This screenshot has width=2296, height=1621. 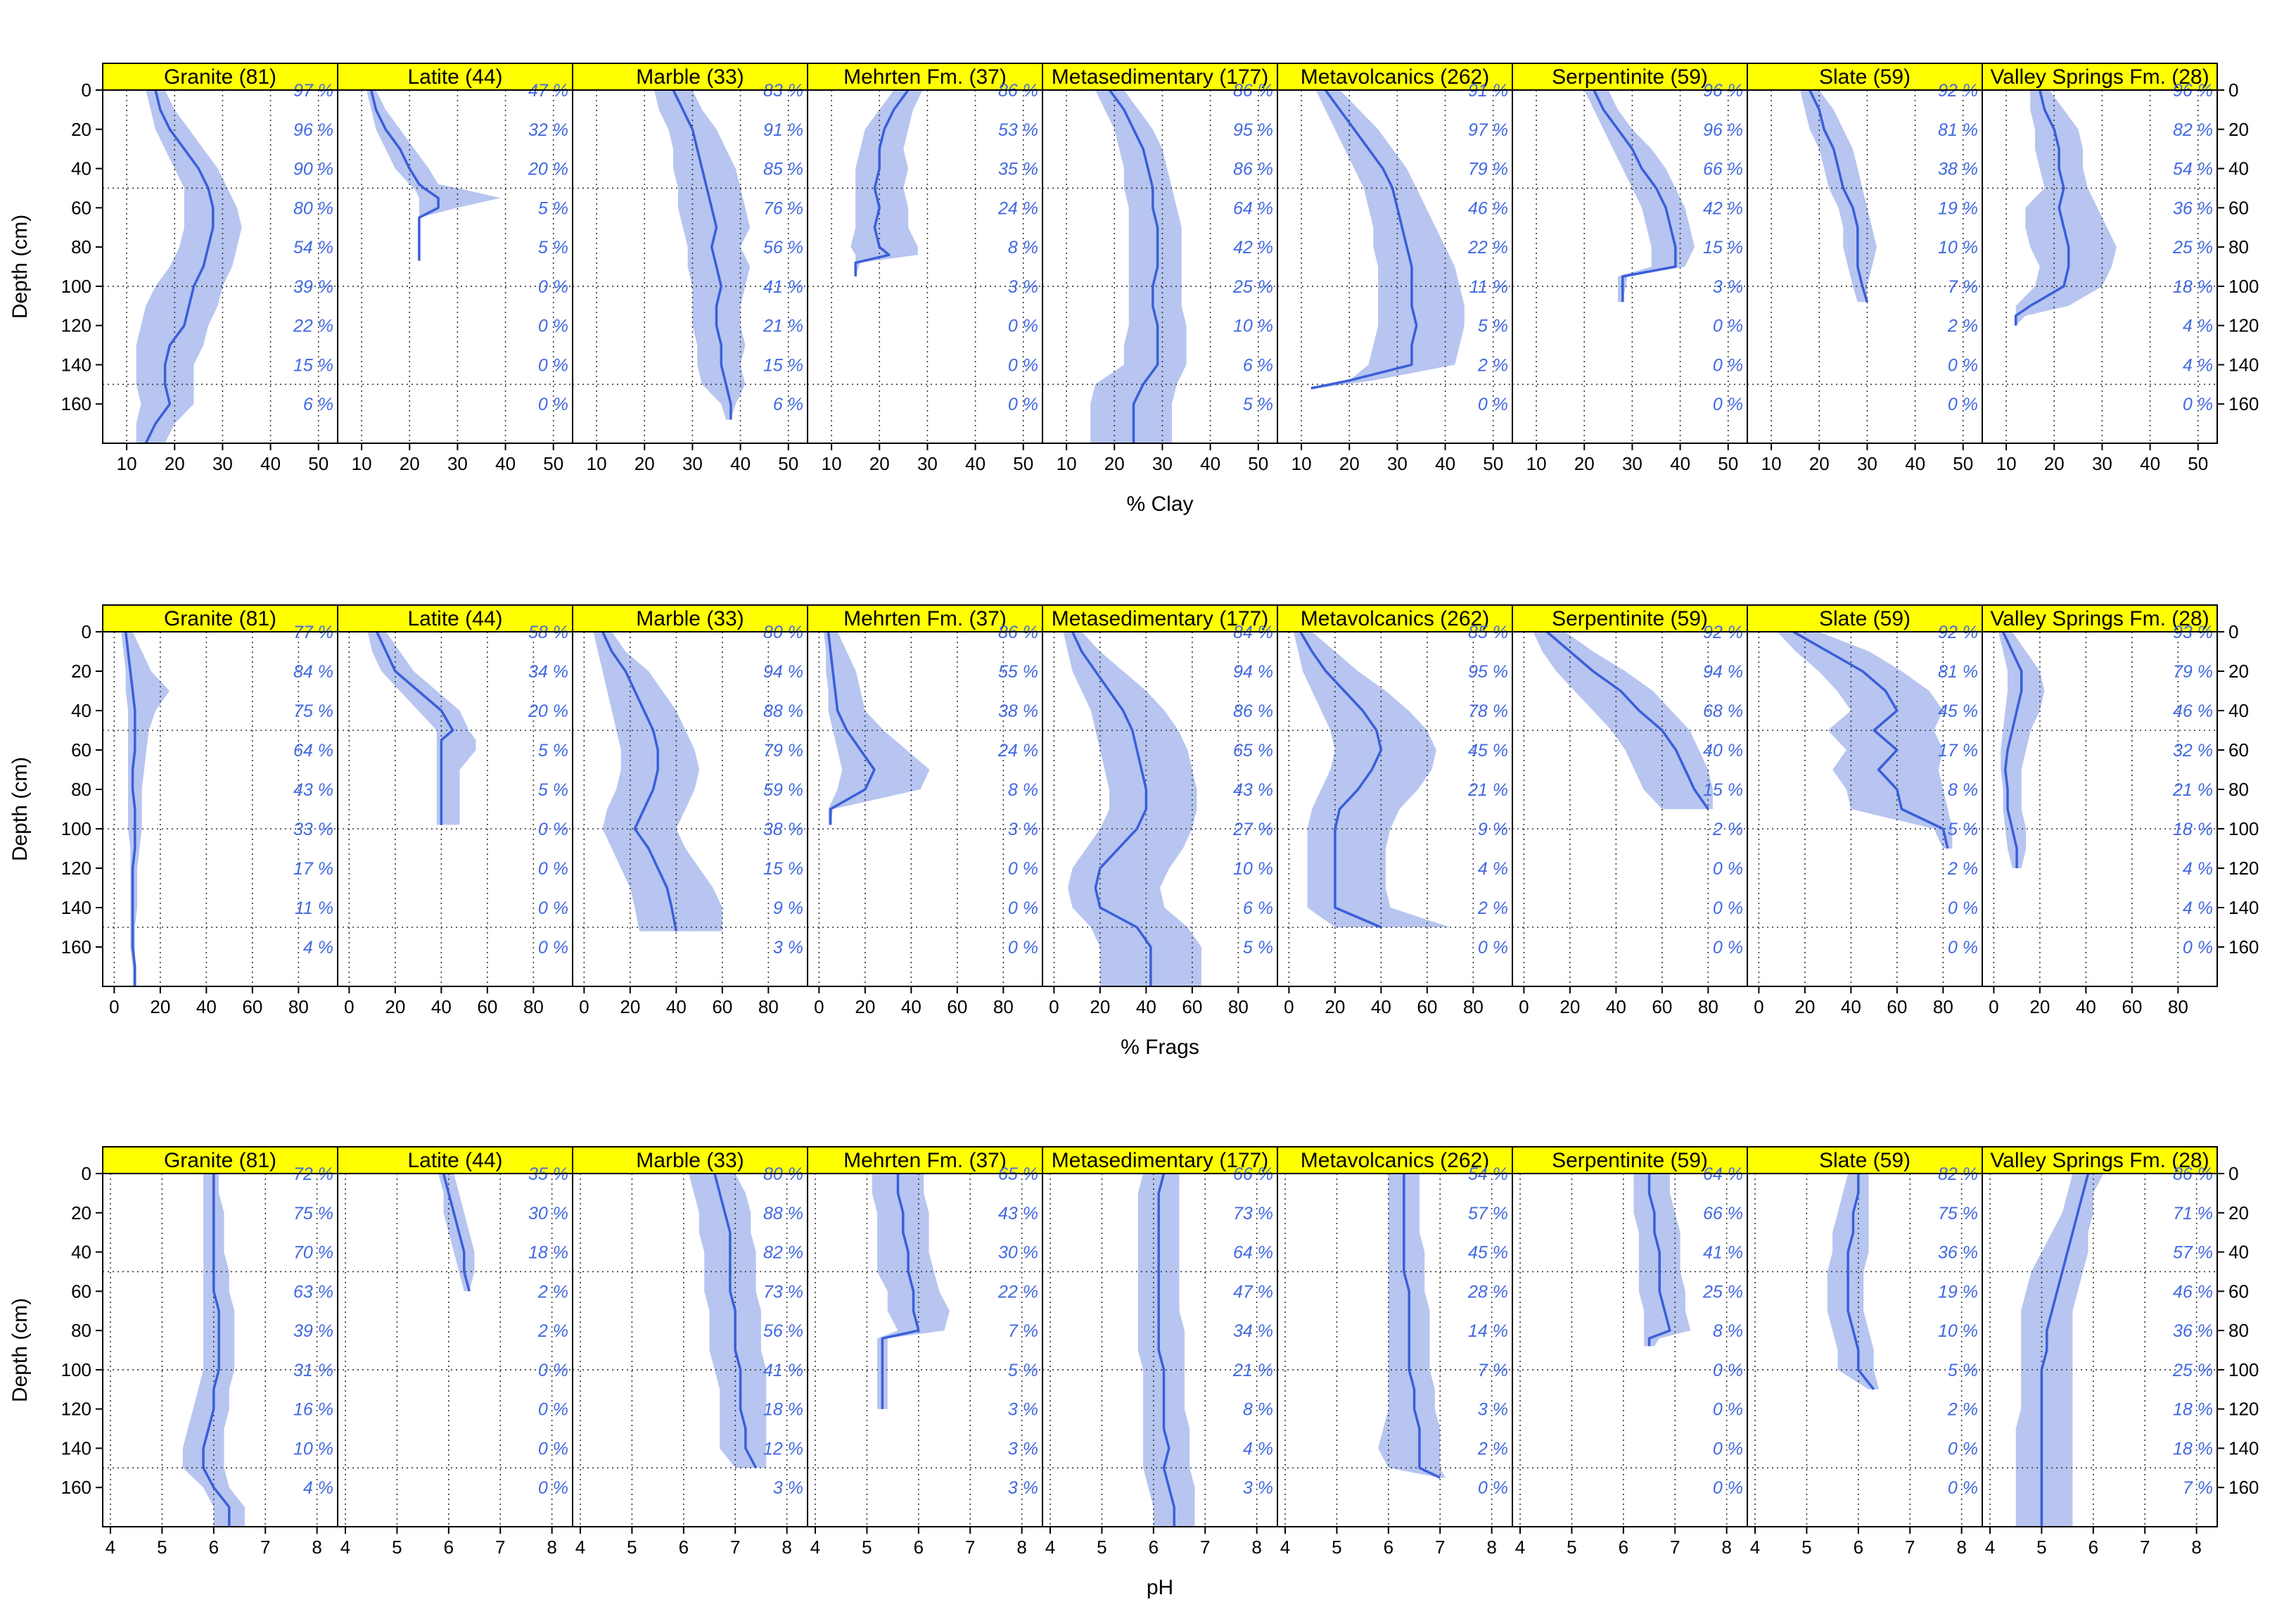 I want to click on y-tick-label: 100, so click(x=76, y=287).